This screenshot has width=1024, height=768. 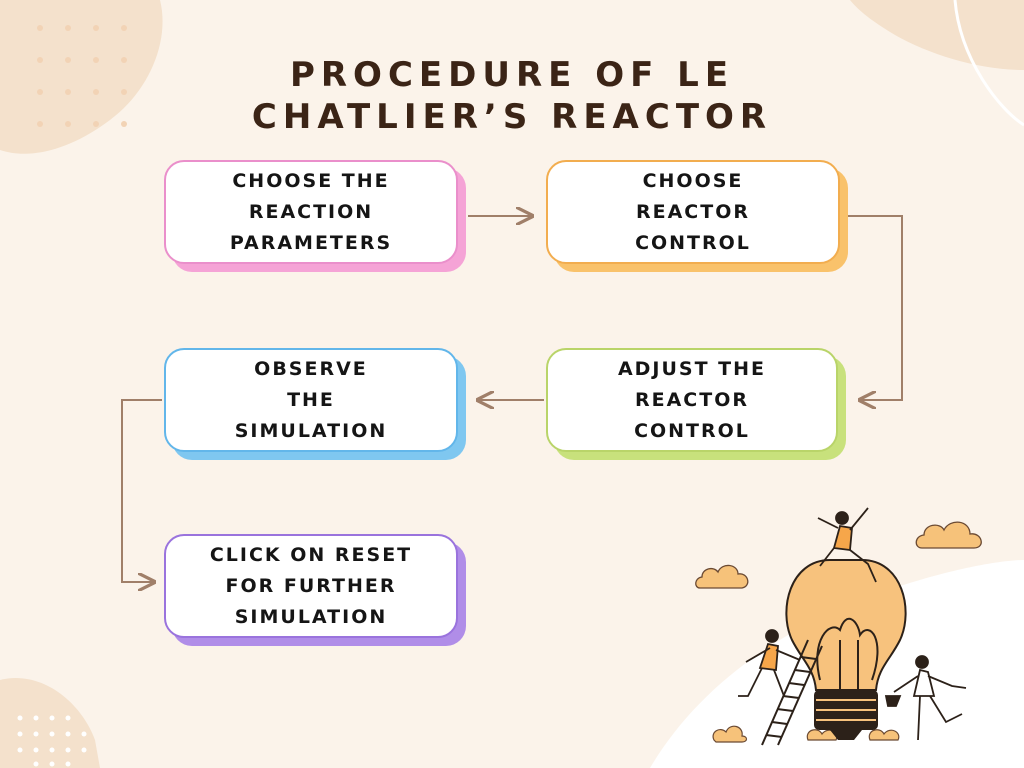 I want to click on step-choose-reaction-parameters: CHOOSE THE REACTION PARAMETERS, so click(x=315, y=216).